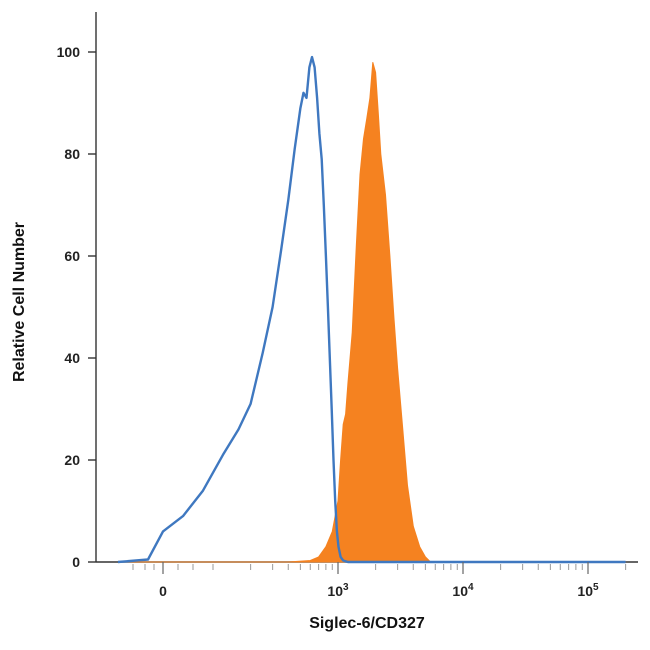  What do you see at coordinates (72, 154) in the screenshot?
I see `y-tick-label-4: 80` at bounding box center [72, 154].